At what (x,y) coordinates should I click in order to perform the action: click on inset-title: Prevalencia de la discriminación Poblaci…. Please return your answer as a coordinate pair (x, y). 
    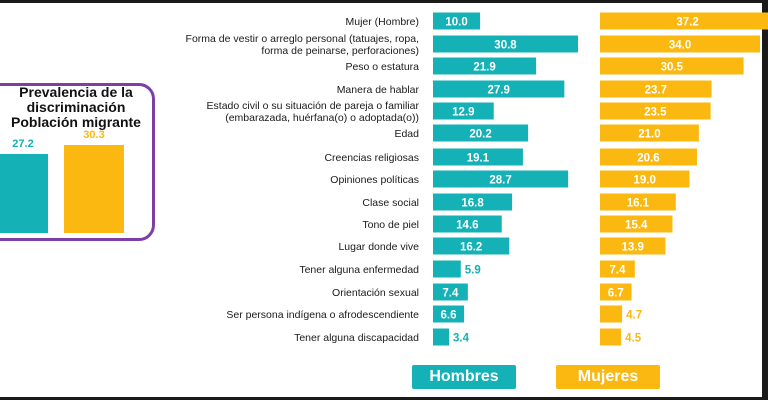
    Looking at the image, I should click on (76, 107).